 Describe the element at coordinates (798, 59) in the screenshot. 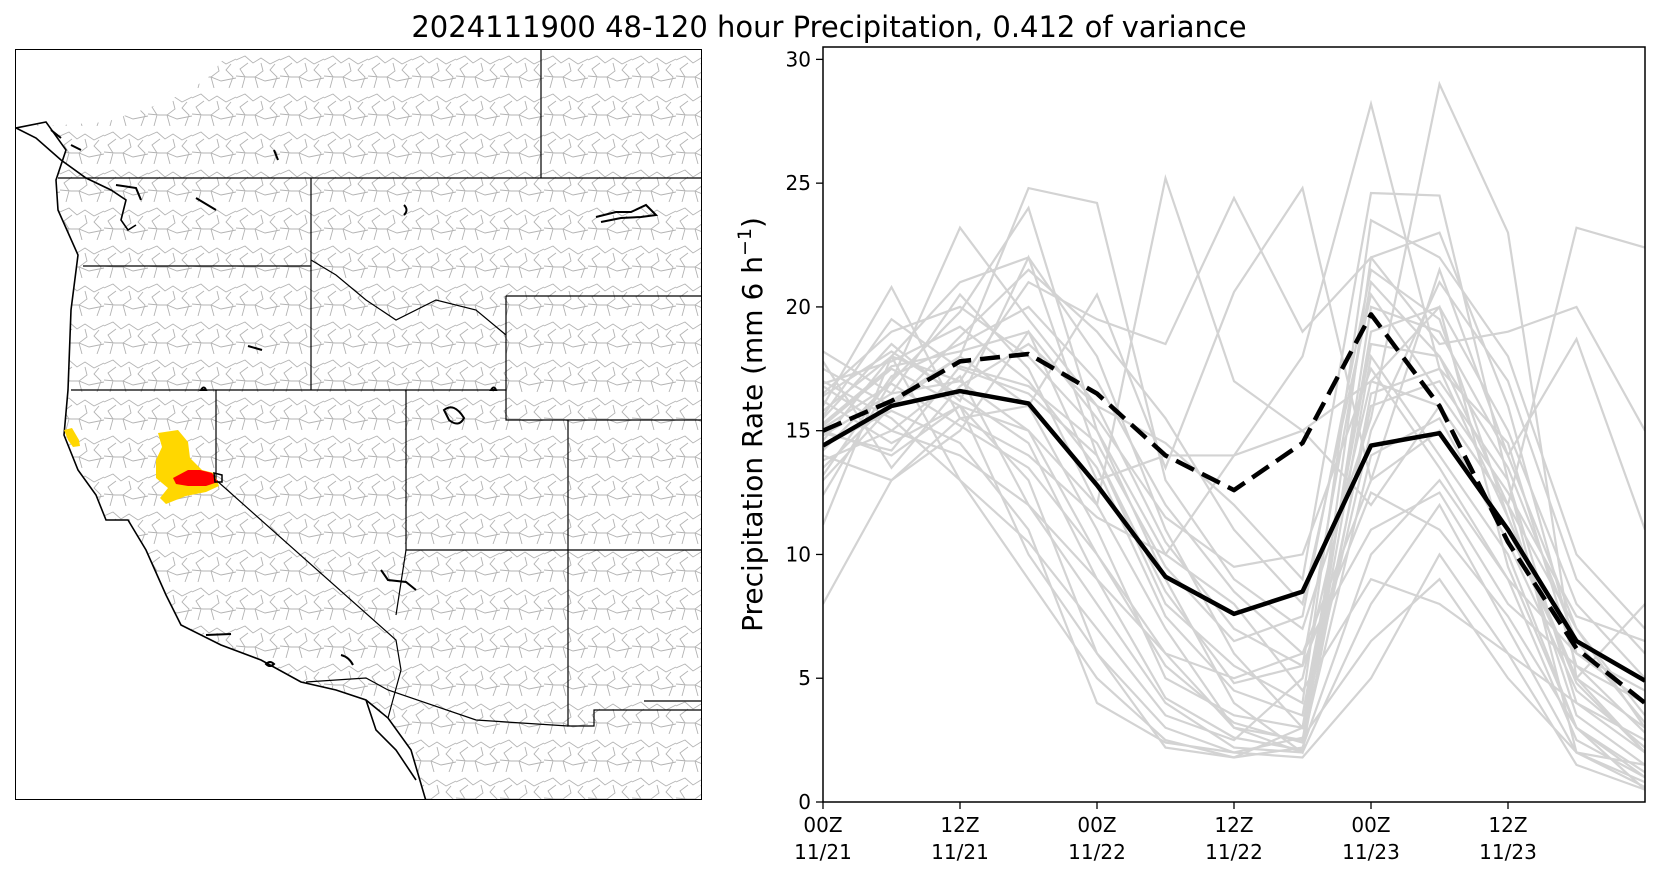

I see `y-tick-label: 30` at that location.